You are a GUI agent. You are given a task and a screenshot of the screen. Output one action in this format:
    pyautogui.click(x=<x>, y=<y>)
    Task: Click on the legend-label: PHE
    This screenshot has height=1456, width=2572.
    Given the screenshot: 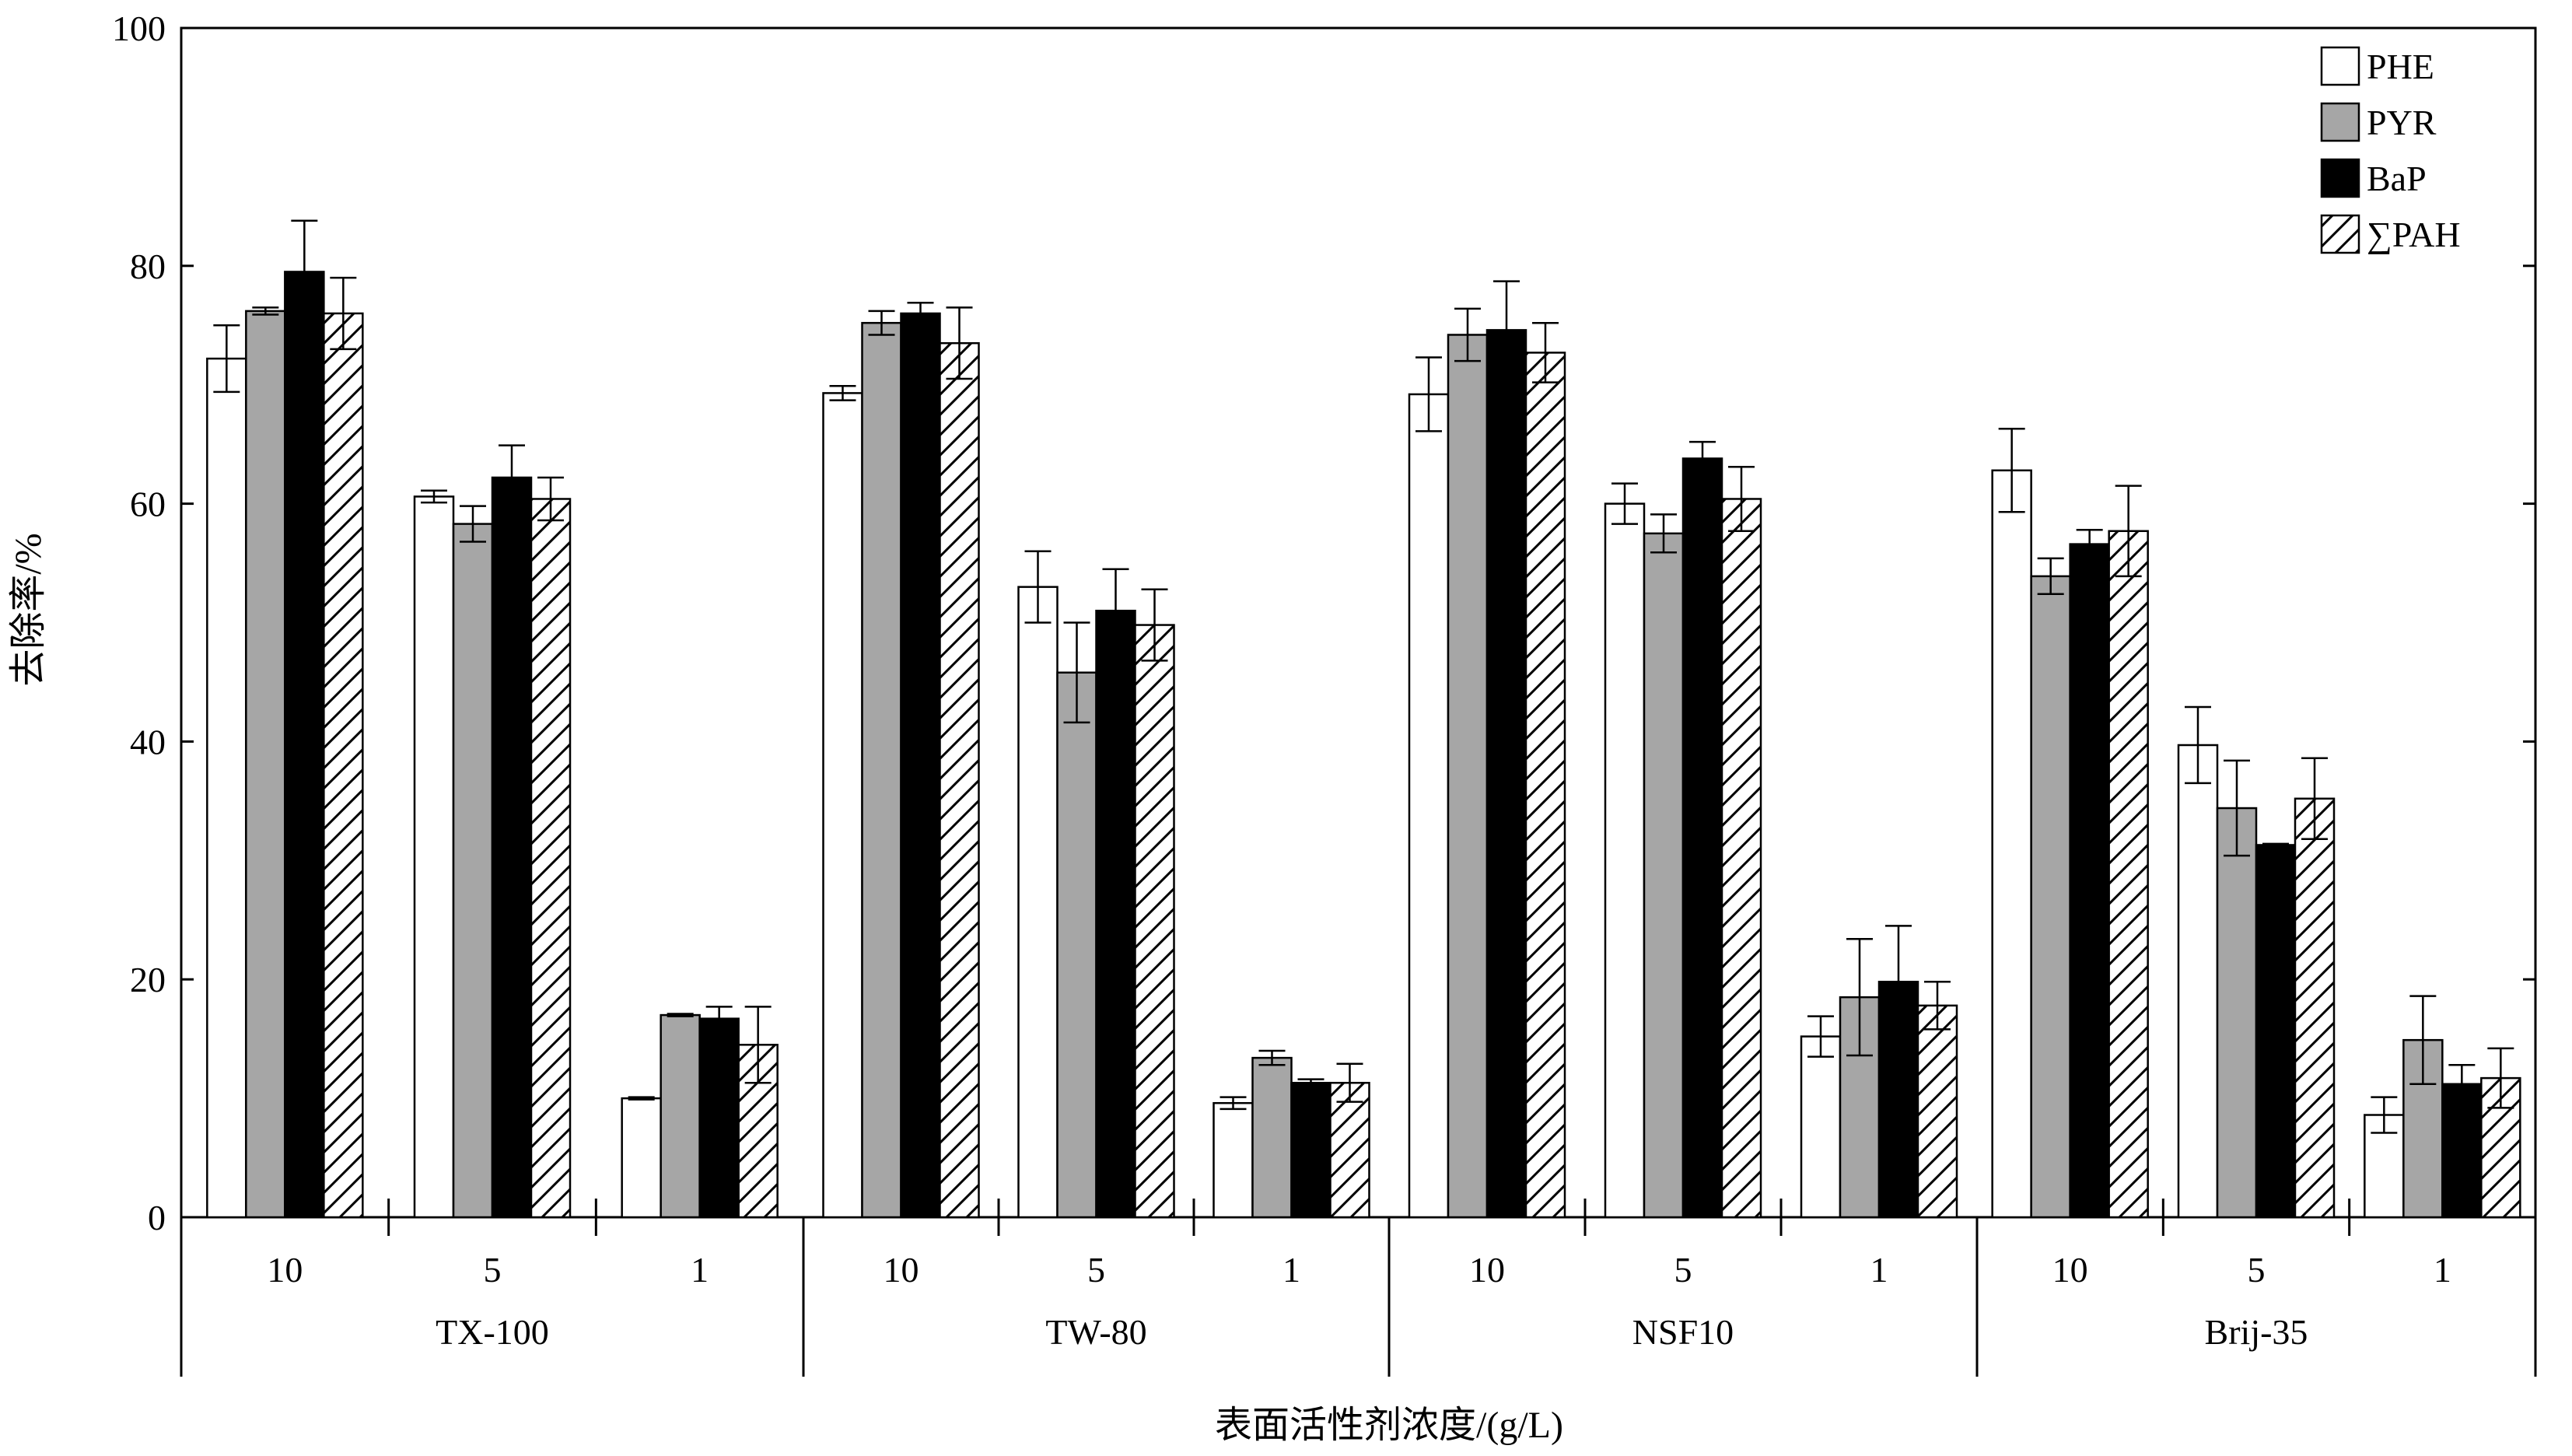 What is the action you would take?
    pyautogui.click(x=2400, y=66)
    